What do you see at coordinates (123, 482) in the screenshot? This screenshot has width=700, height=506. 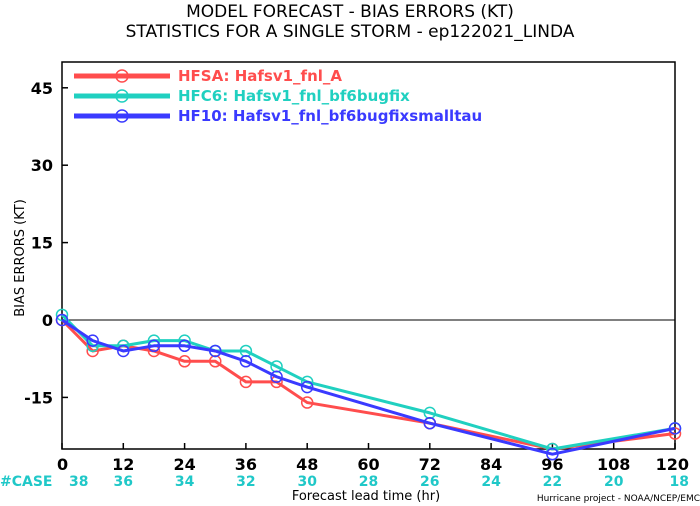 I see `case-count: 36` at bounding box center [123, 482].